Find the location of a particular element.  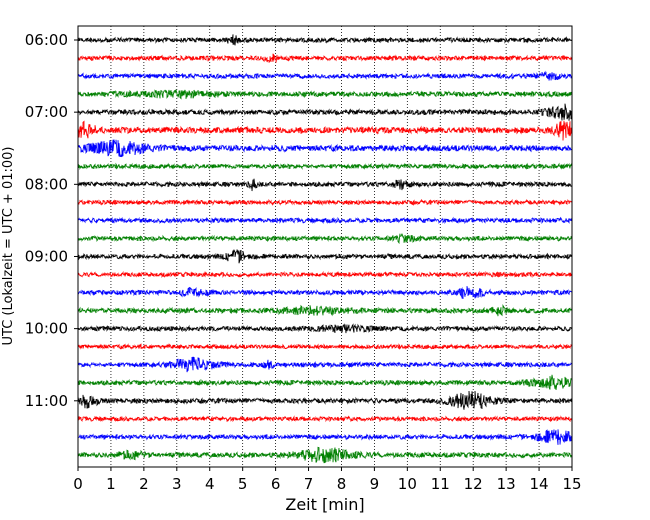

x-axis-ticks: 0 1 2 3 4 5 6 7 8 9 10 11 12 13 14 15 is located at coordinates (327, 480).